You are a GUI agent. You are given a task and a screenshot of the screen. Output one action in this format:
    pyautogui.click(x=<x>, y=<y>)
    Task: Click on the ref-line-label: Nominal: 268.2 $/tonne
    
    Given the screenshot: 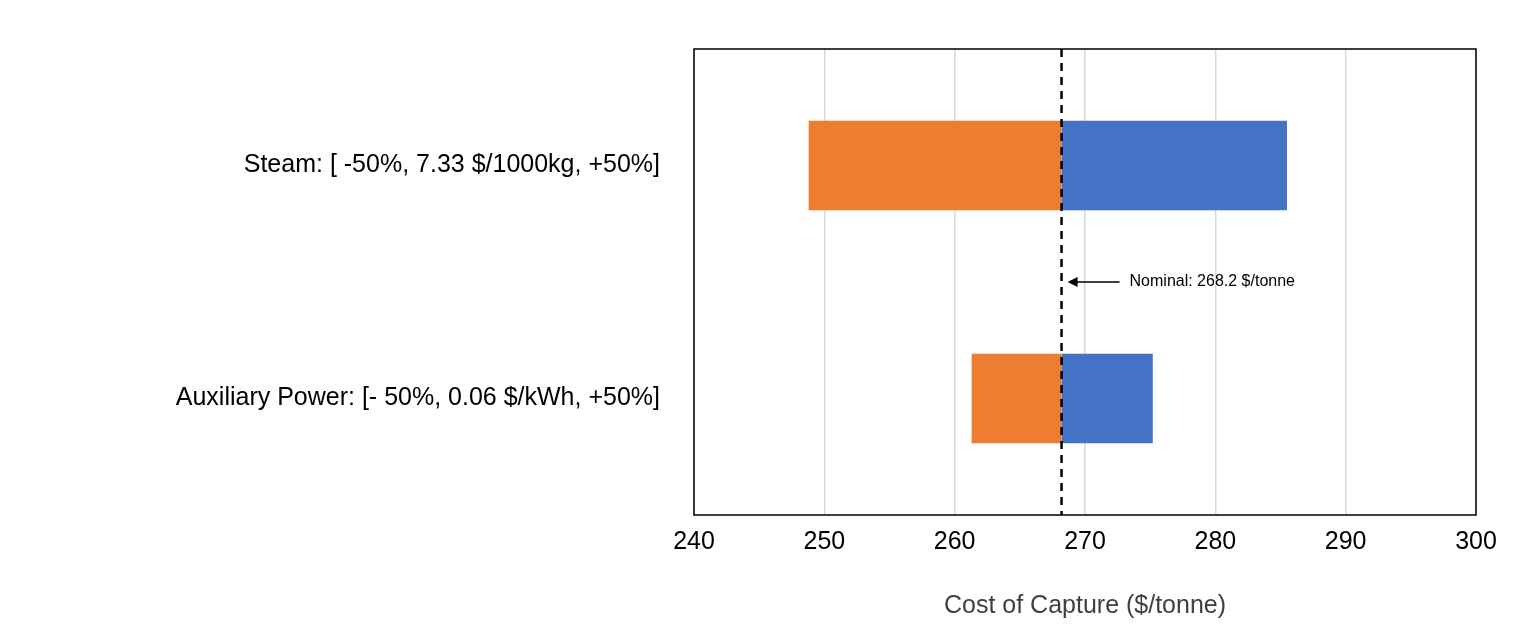 What is the action you would take?
    pyautogui.click(x=1212, y=281)
    